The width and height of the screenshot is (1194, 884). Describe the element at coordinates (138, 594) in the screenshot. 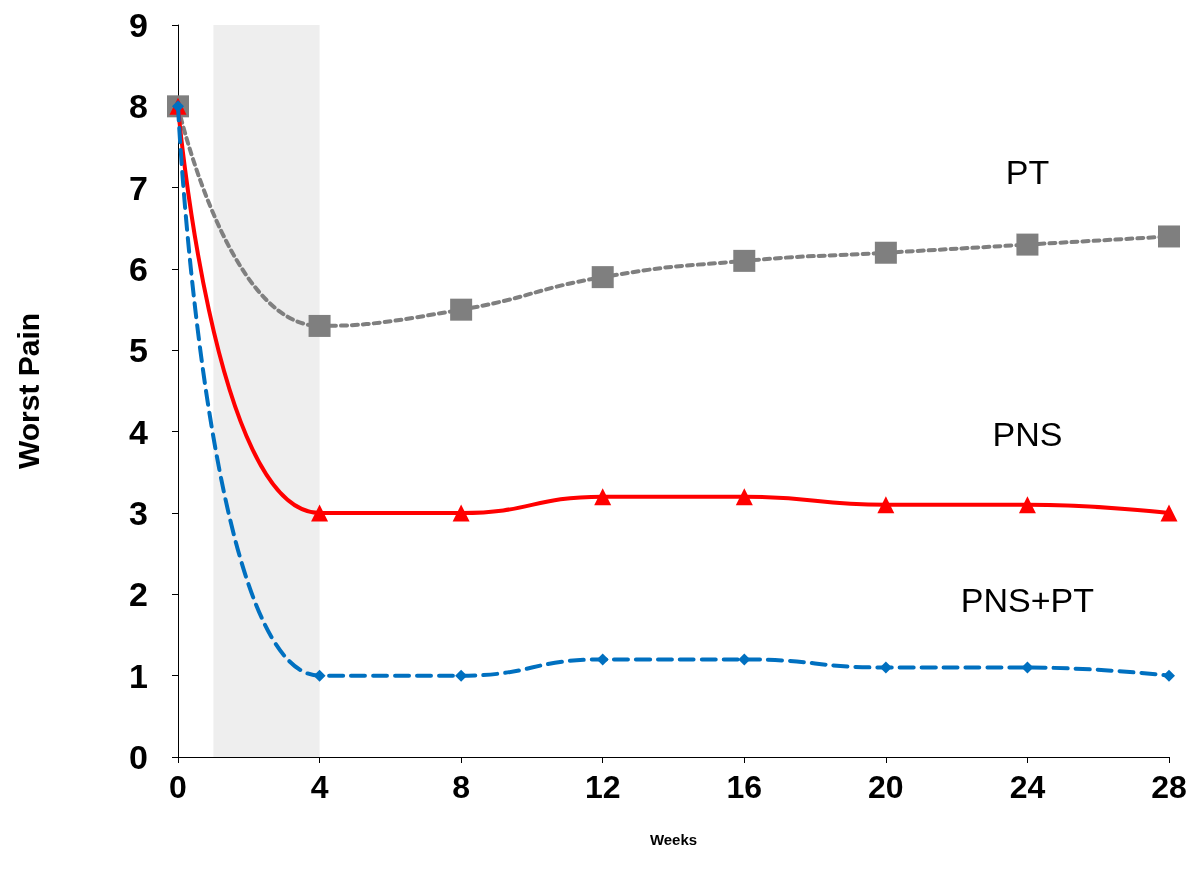

I see `y-tick-label: 2` at that location.